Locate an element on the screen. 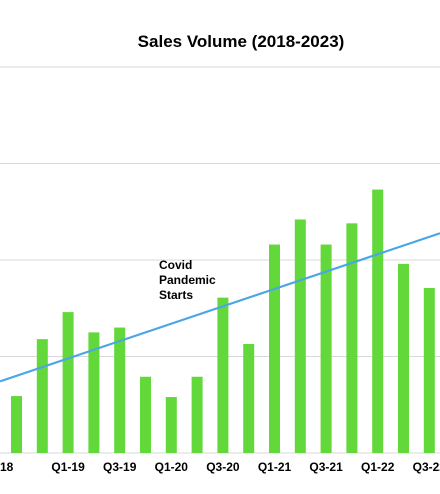 Image resolution: width=440 pixels, height=494 pixels. x-tick-label: Q1-22 is located at coordinates (378, 467).